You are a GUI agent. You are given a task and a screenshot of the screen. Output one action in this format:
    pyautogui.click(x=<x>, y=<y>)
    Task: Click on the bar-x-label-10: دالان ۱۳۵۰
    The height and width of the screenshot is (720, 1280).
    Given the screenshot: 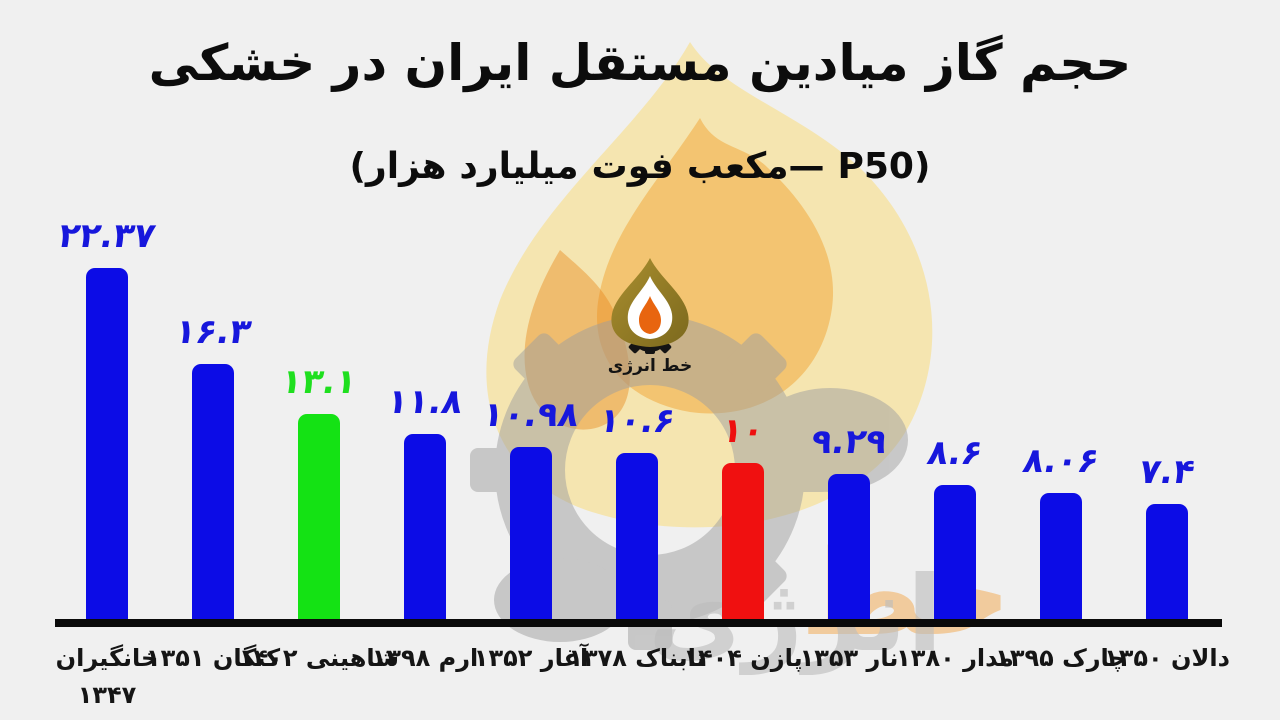 What is the action you would take?
    pyautogui.click(x=1167, y=658)
    